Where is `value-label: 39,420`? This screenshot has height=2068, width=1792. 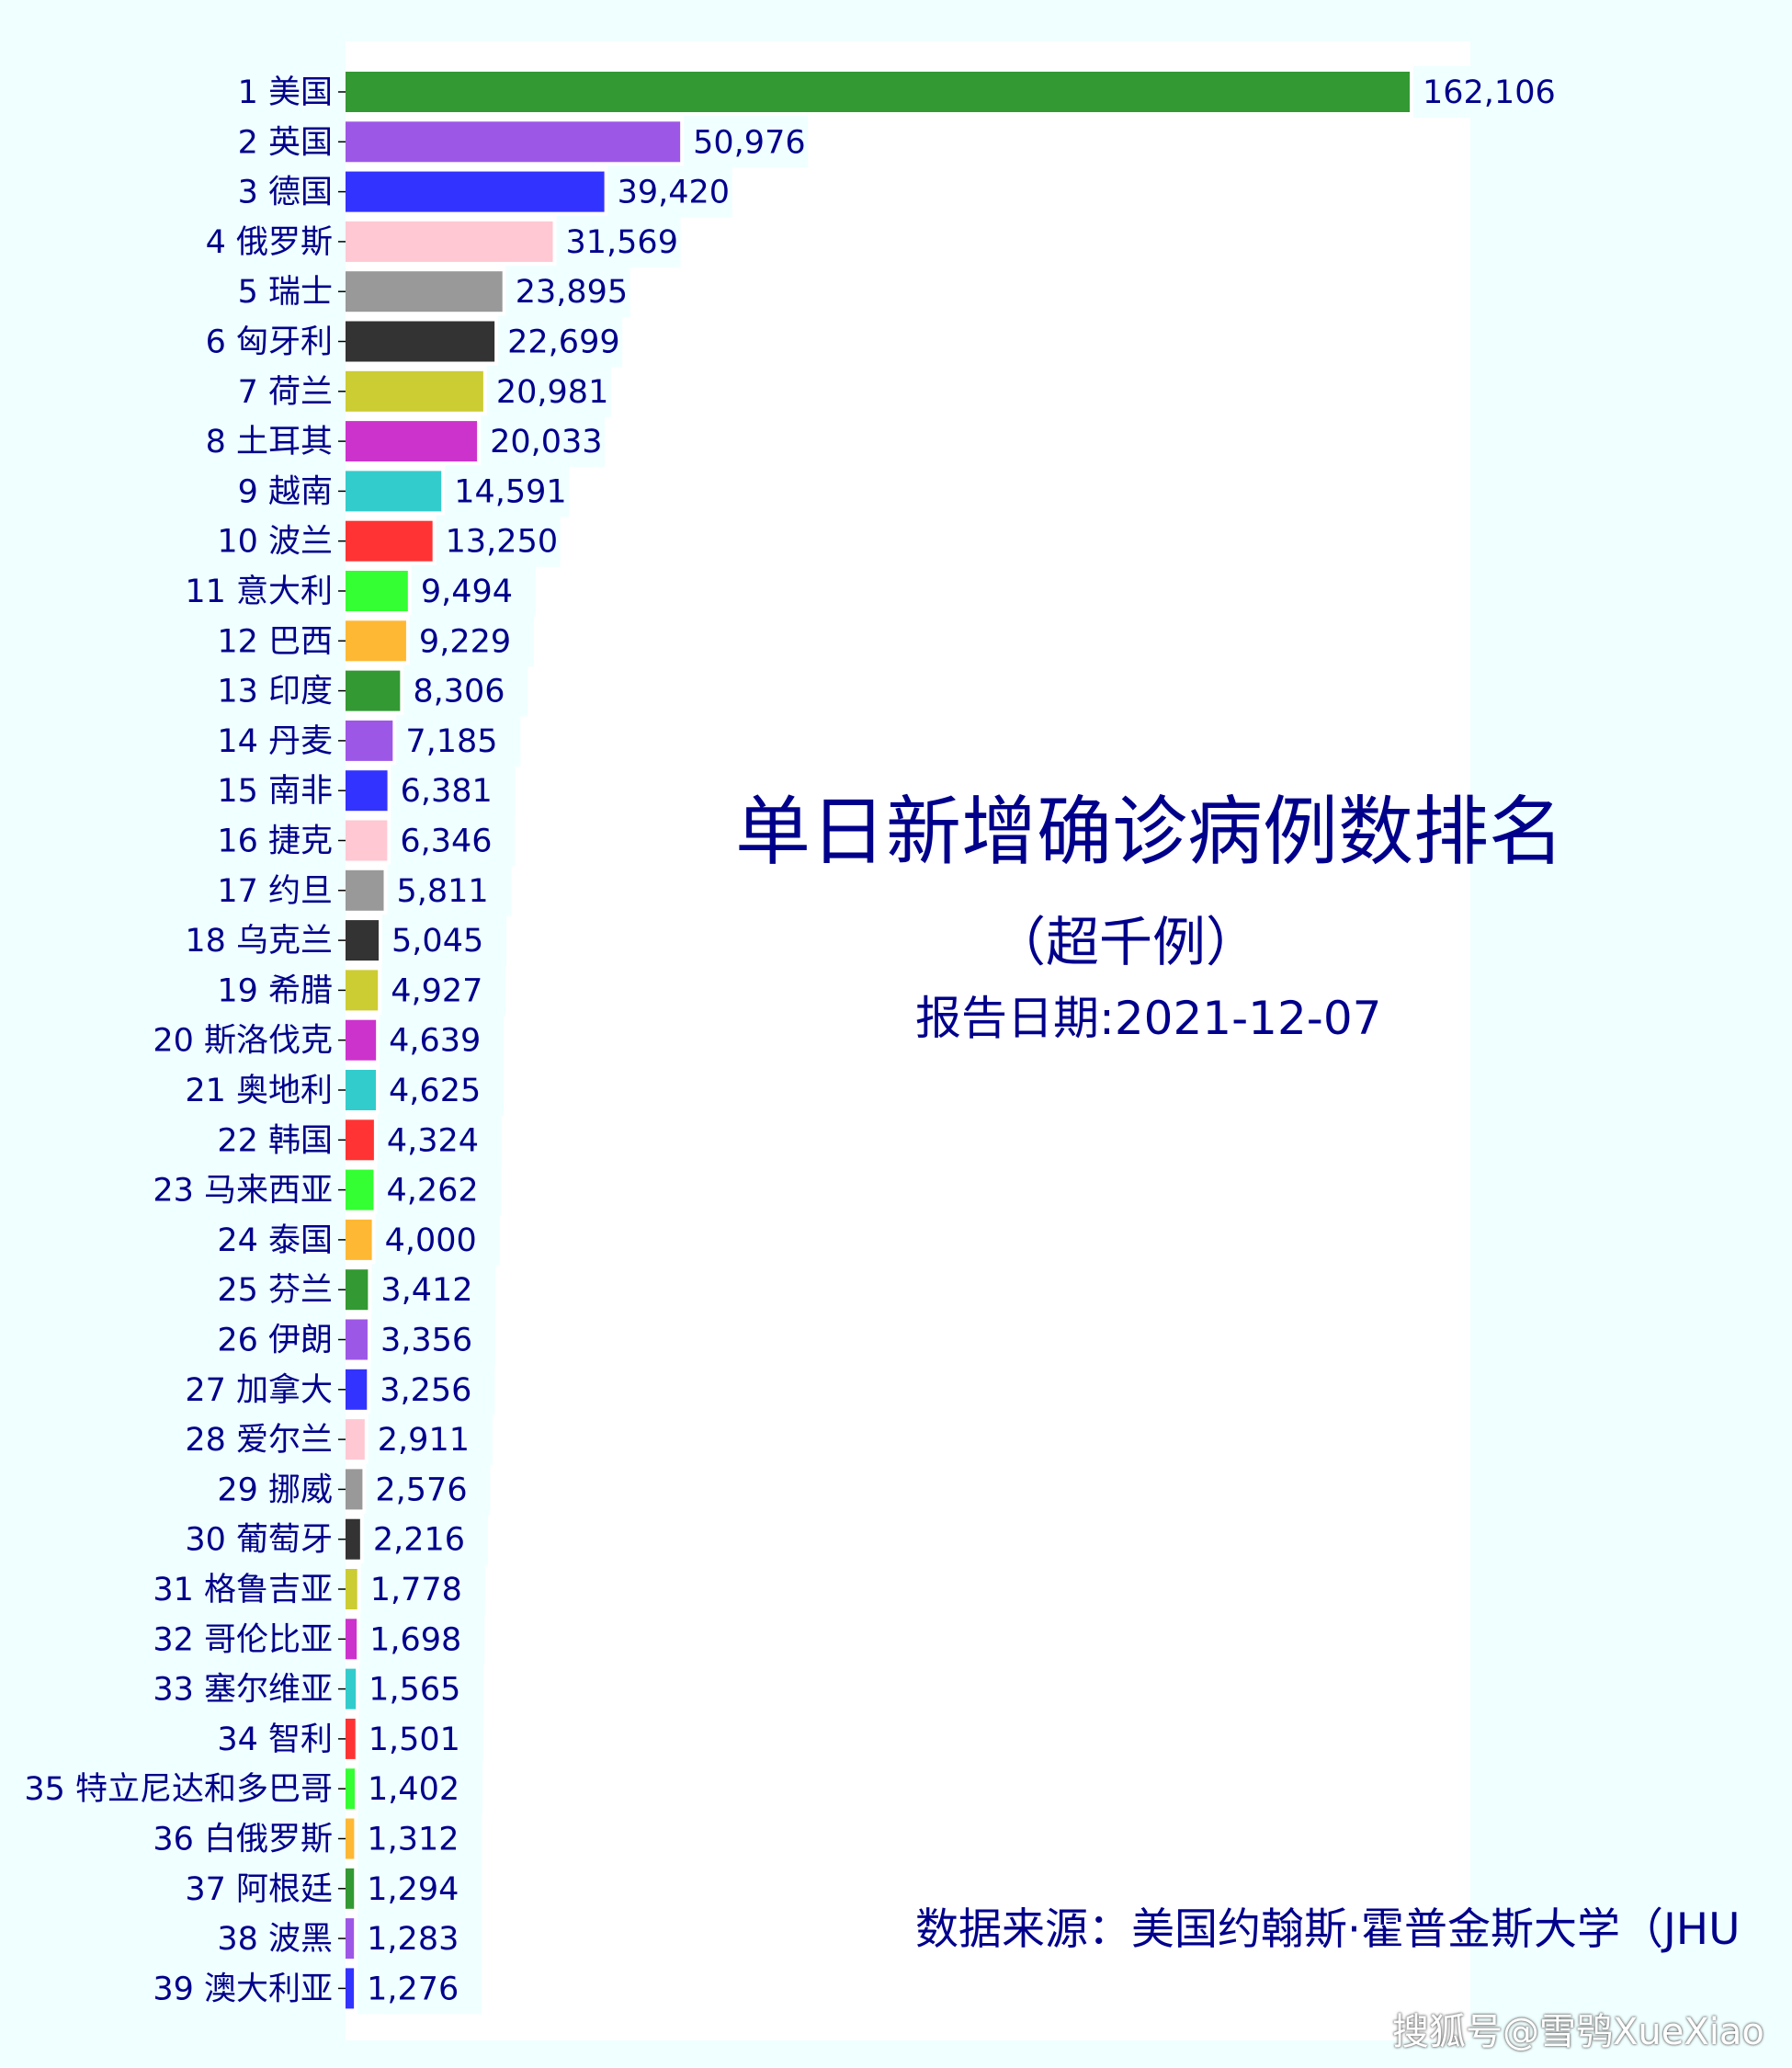 value-label: 39,420 is located at coordinates (674, 193).